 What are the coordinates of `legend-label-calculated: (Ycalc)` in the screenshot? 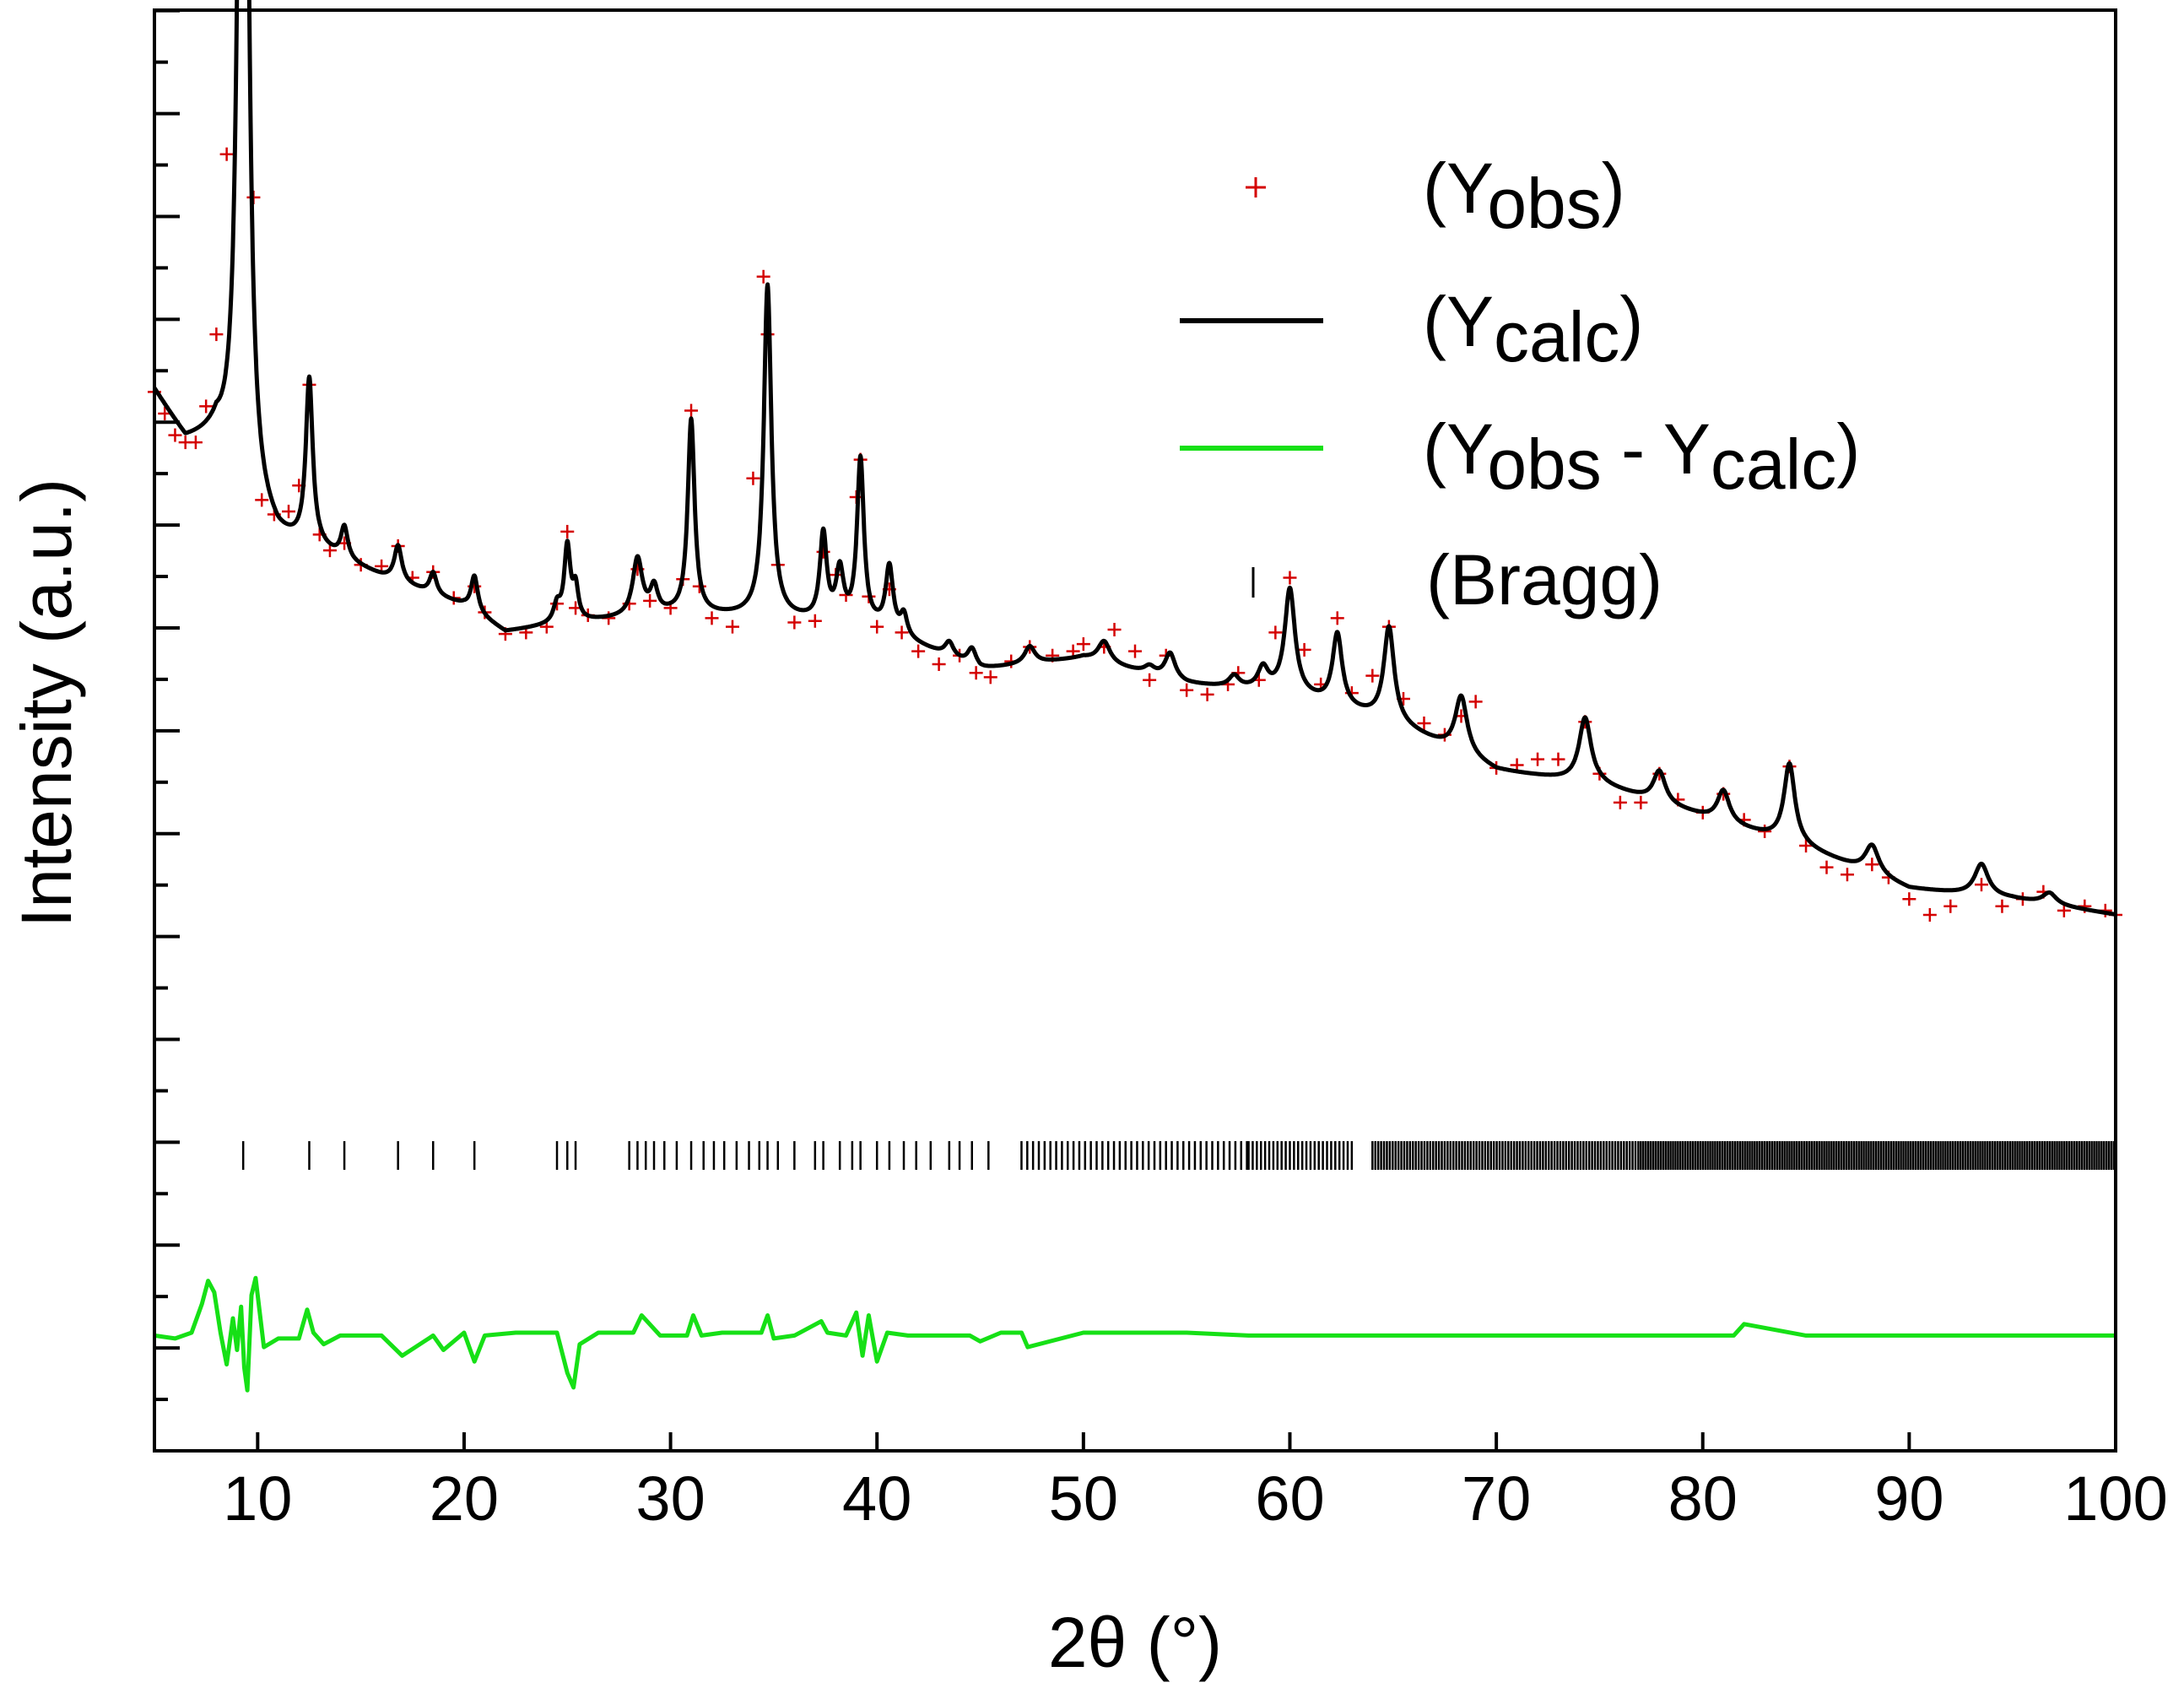 It's located at (1533, 329).